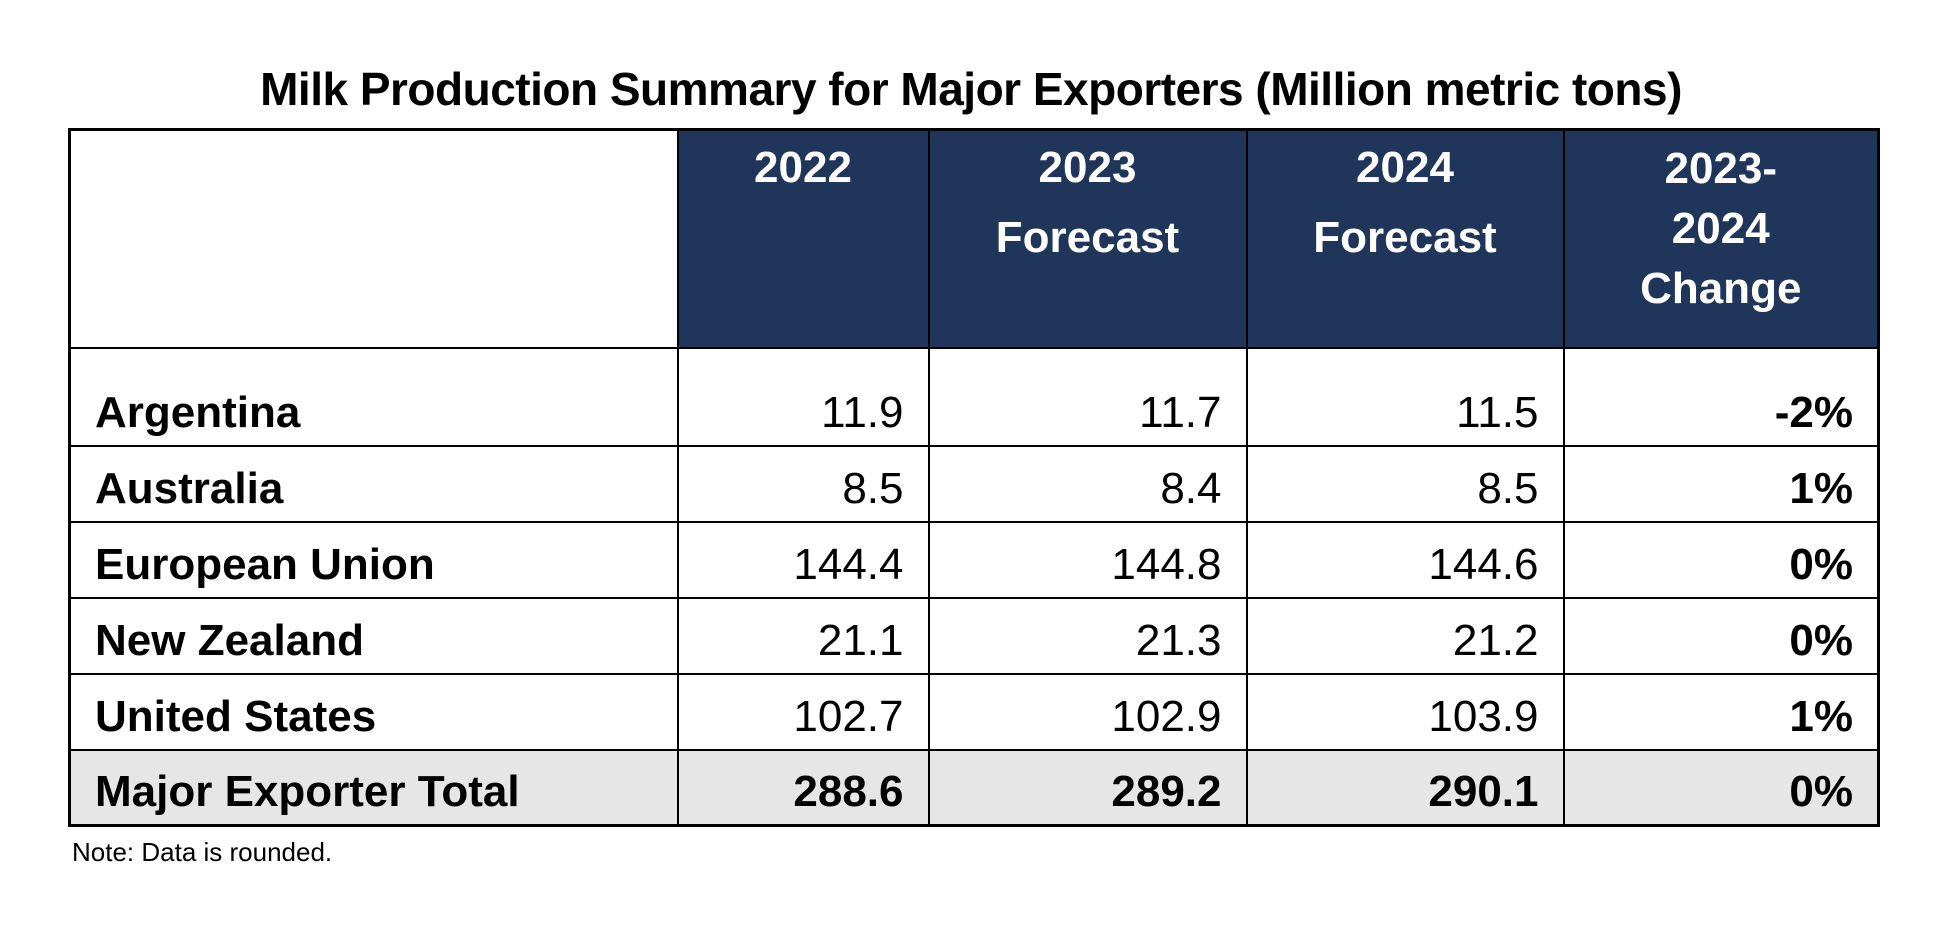 This screenshot has width=1942, height=948. I want to click on value-cell-2024: 11.5, so click(1405, 396).